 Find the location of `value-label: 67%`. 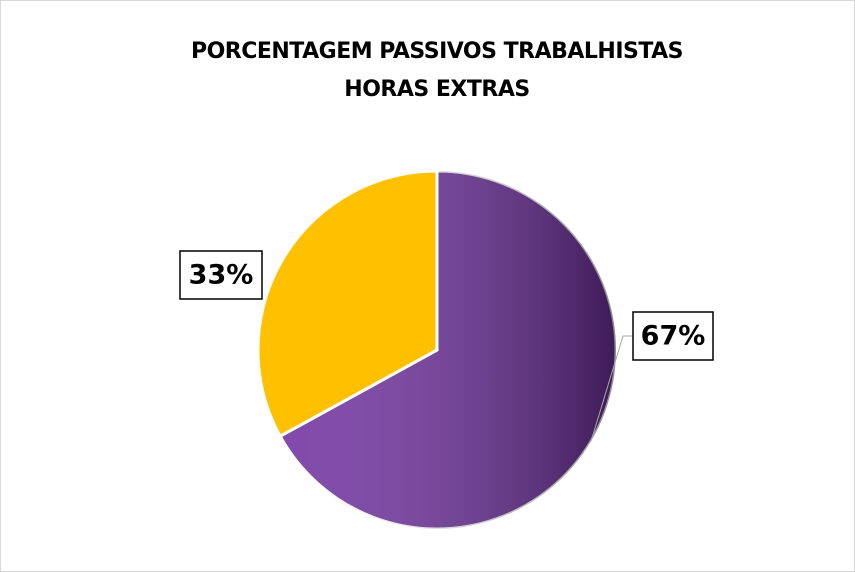

value-label: 67% is located at coordinates (673, 336).